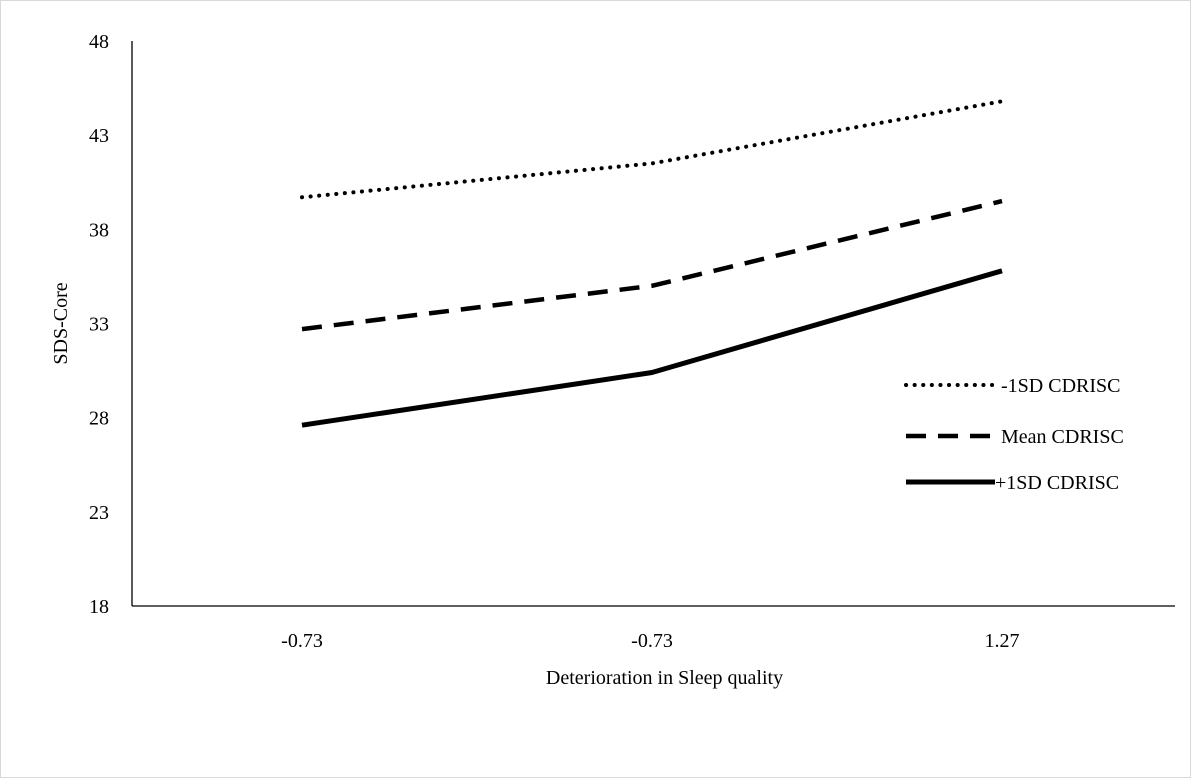 The height and width of the screenshot is (779, 1191). What do you see at coordinates (99, 513) in the screenshot?
I see `y-tick-label: 23` at bounding box center [99, 513].